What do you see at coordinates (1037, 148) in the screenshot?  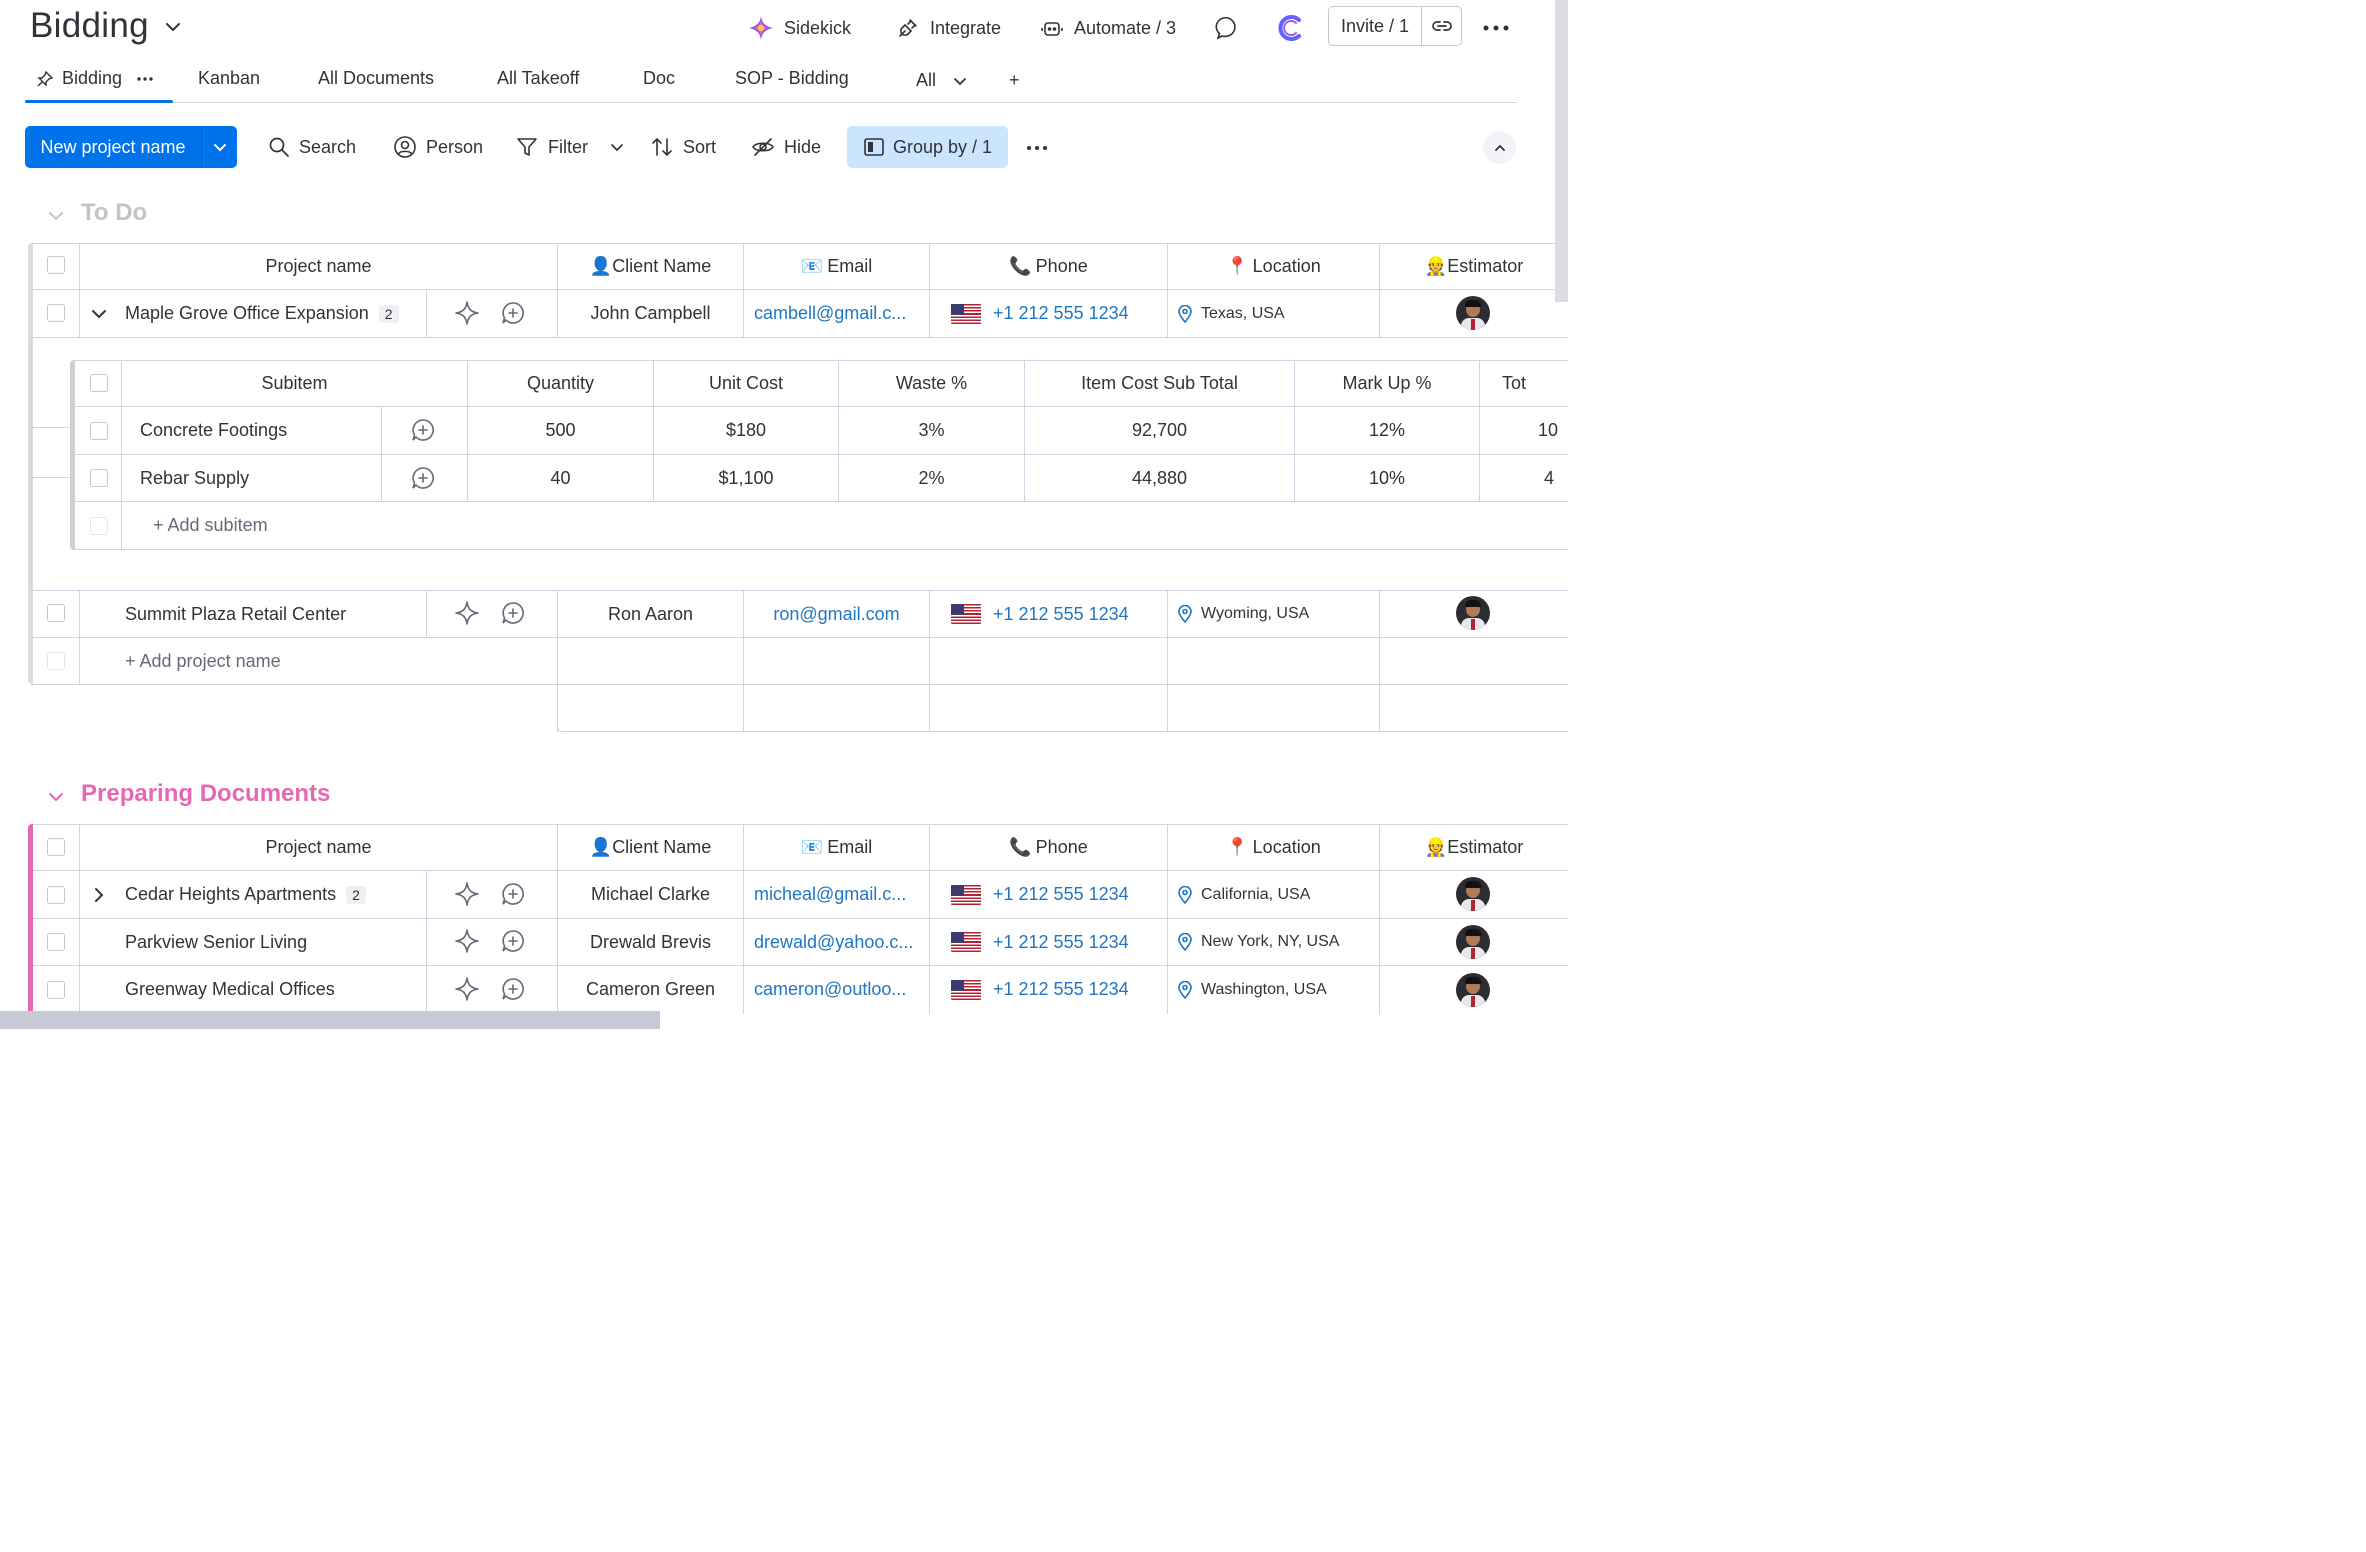 I see `toolbar-more-icon` at bounding box center [1037, 148].